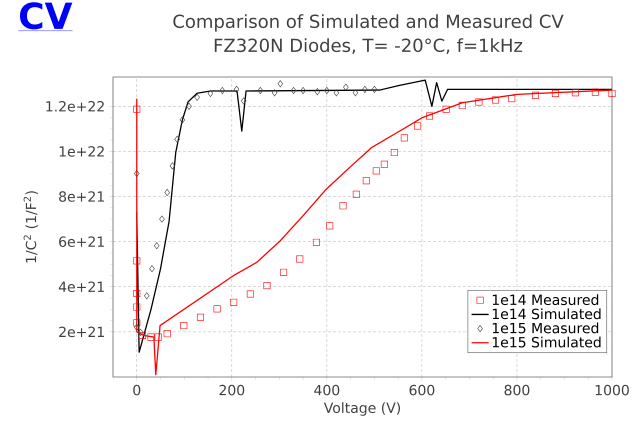 The image size is (637, 444). What do you see at coordinates (136, 390) in the screenshot?
I see `x-tick-label: 0` at bounding box center [136, 390].